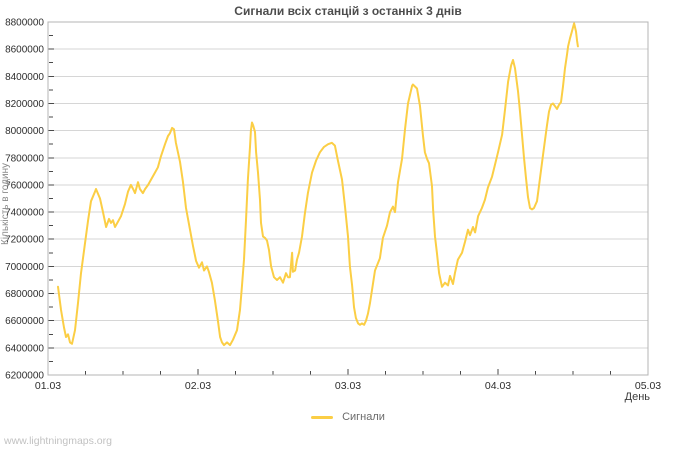 The image size is (700, 450). Describe the element at coordinates (648, 386) in the screenshot. I see `x-tick-label: 05.03` at that location.